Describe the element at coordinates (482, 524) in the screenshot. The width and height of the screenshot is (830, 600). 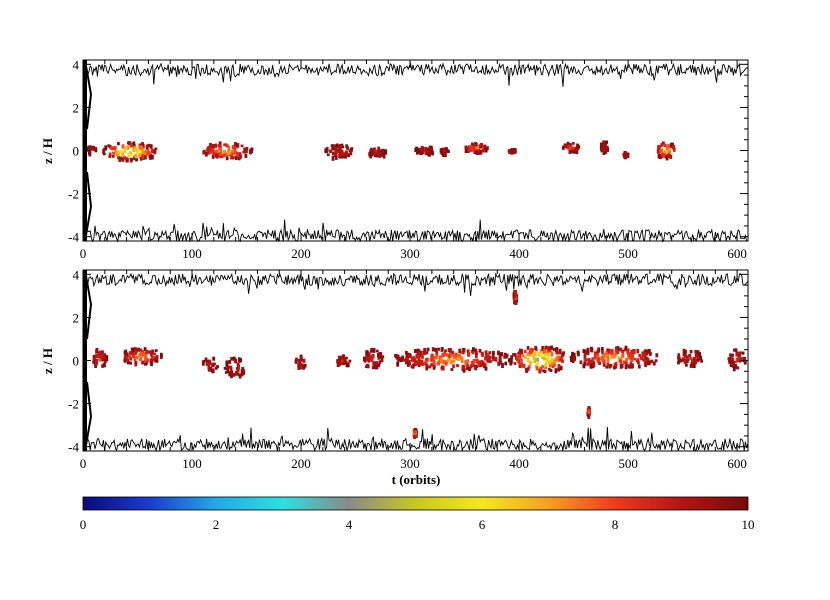
I see `colorbar-tick-label: 6` at that location.